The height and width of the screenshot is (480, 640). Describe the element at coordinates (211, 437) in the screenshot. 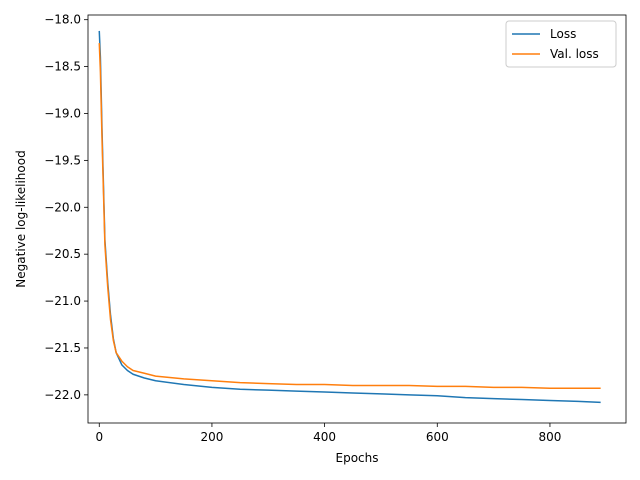

I see `x-tick-label: 200` at that location.